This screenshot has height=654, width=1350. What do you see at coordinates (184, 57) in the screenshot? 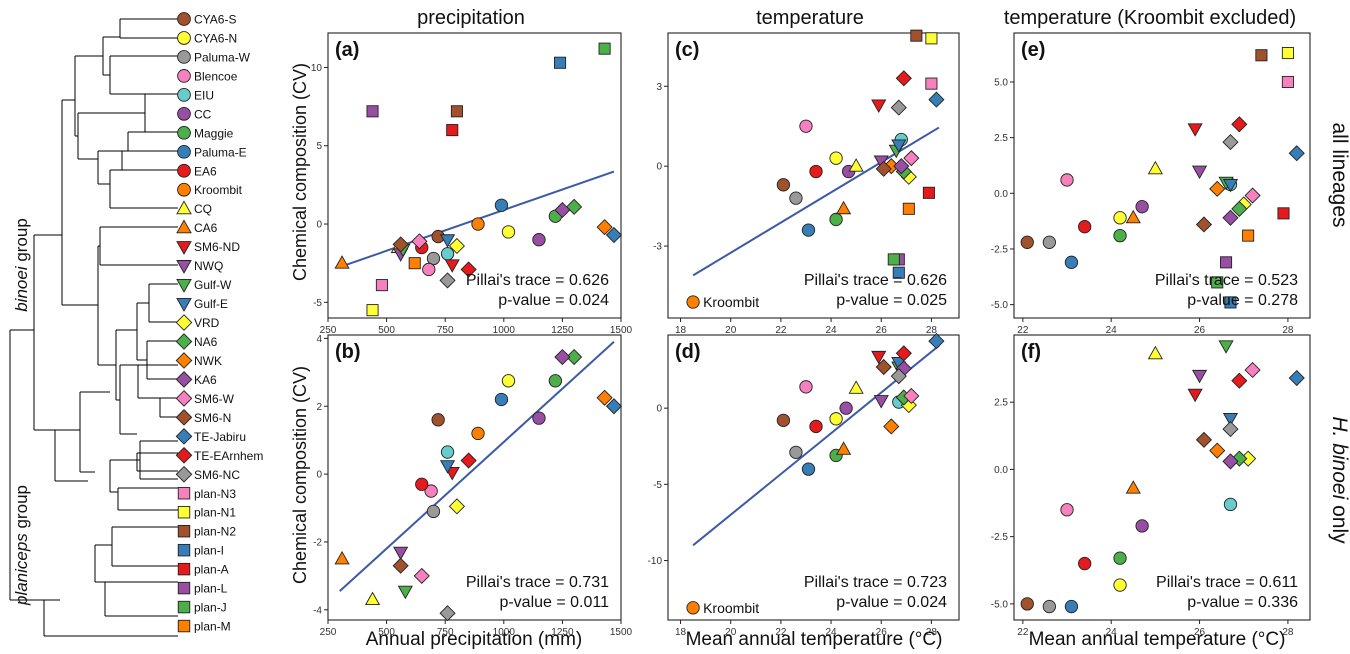
I see `legend-marker-paluma-w` at bounding box center [184, 57].